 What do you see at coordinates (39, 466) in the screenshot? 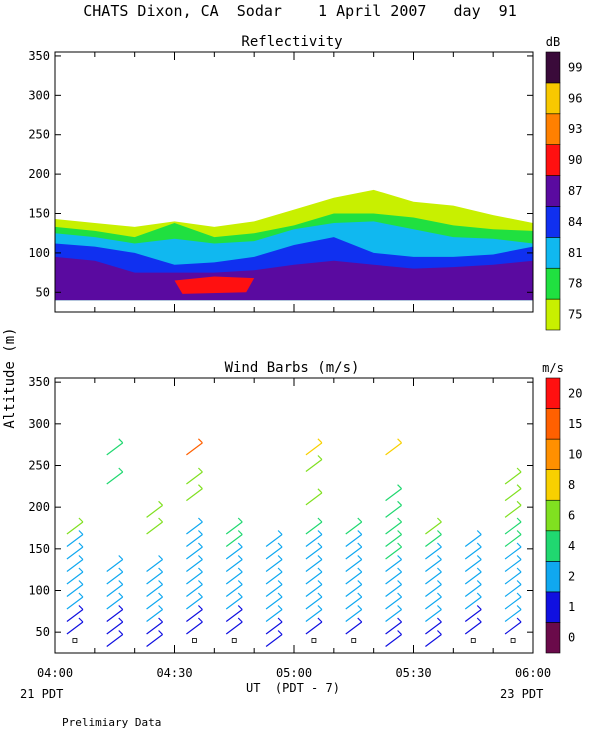
I see `y-tick-label: 250` at bounding box center [39, 466].